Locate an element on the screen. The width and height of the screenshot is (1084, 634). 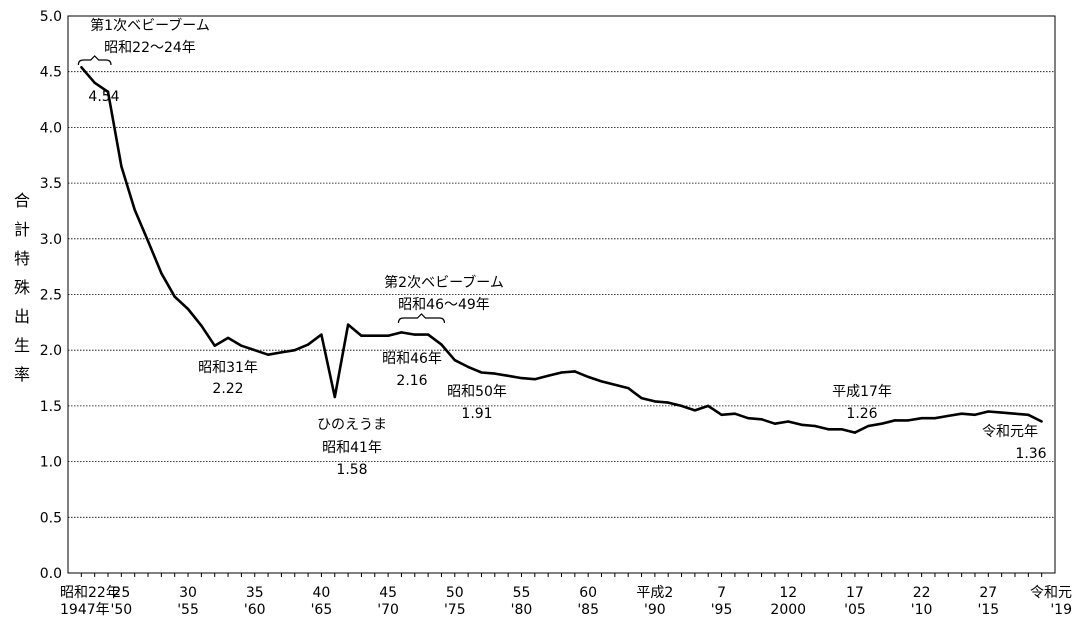
x-tick-label: '95 is located at coordinates (722, 610).